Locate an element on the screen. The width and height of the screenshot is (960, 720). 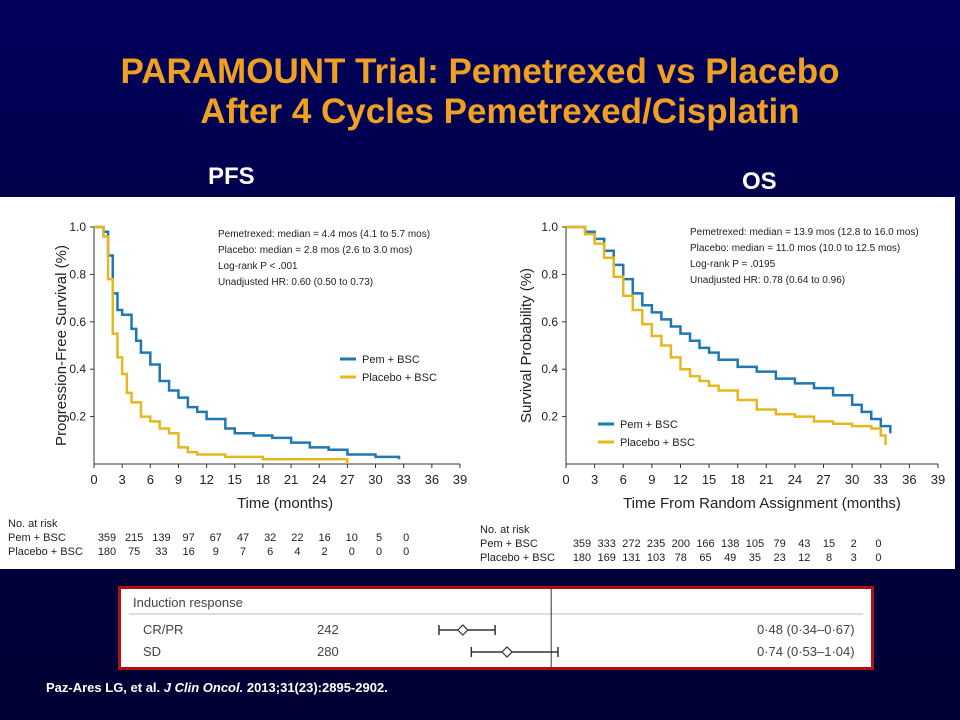
os-x-tick-label: 9 is located at coordinates (651, 479).